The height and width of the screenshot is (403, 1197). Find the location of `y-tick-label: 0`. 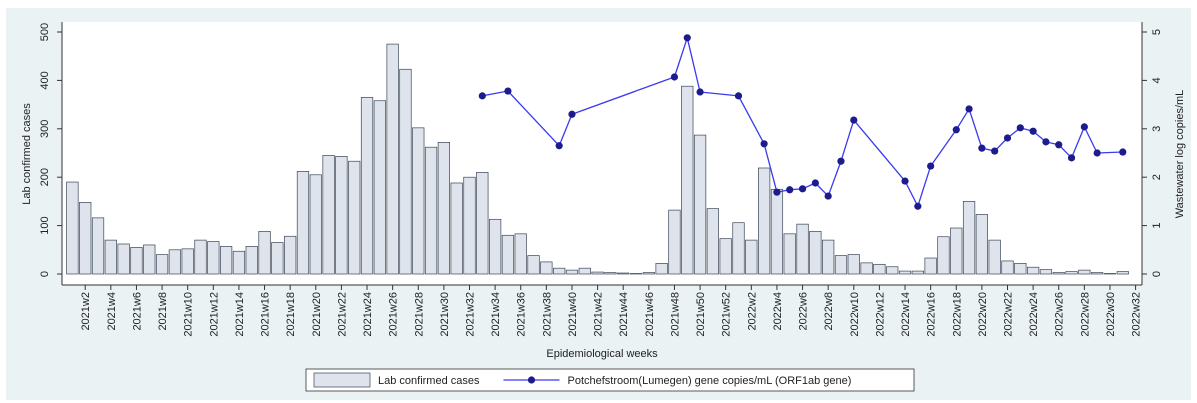

y-tick-label: 0 is located at coordinates (45, 274).